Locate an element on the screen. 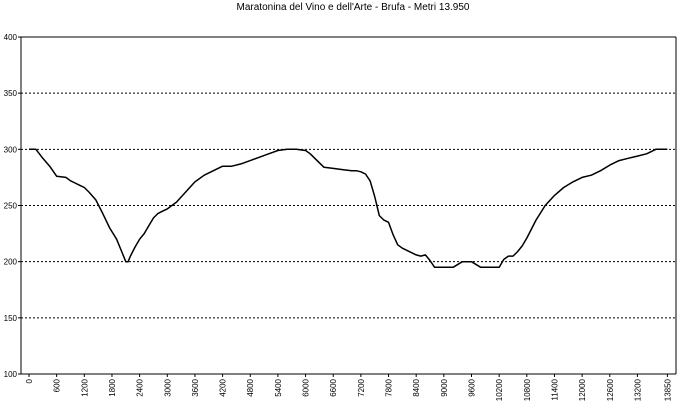  x-tick-label-600: 600 is located at coordinates (57, 385).